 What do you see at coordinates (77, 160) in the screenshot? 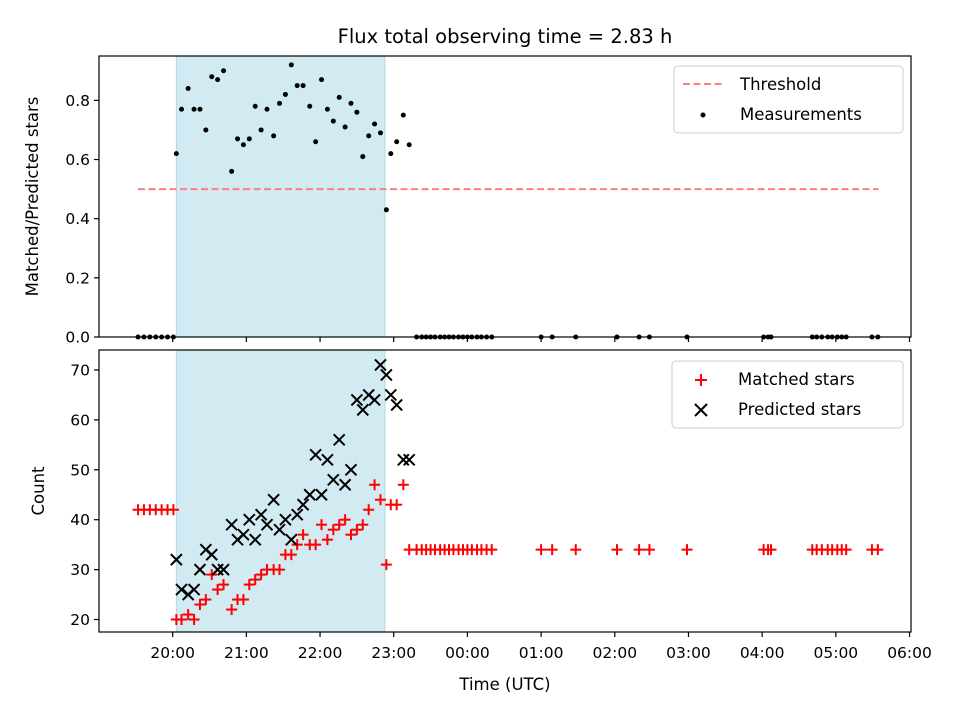
I see `y-tick-label: 0.6` at bounding box center [77, 160].